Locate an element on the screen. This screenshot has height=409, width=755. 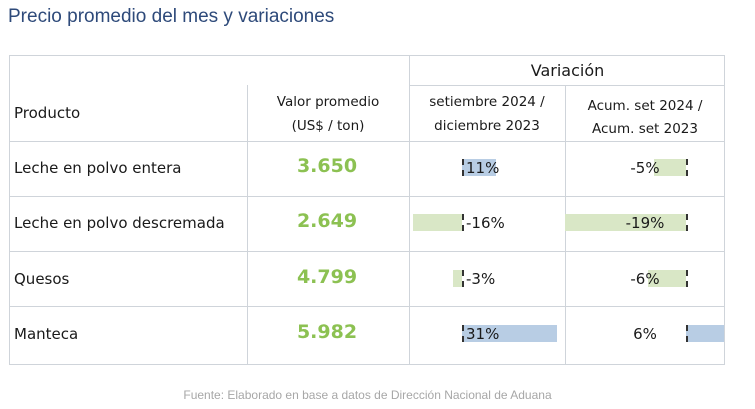
average-value: 2.649 is located at coordinates (327, 221).